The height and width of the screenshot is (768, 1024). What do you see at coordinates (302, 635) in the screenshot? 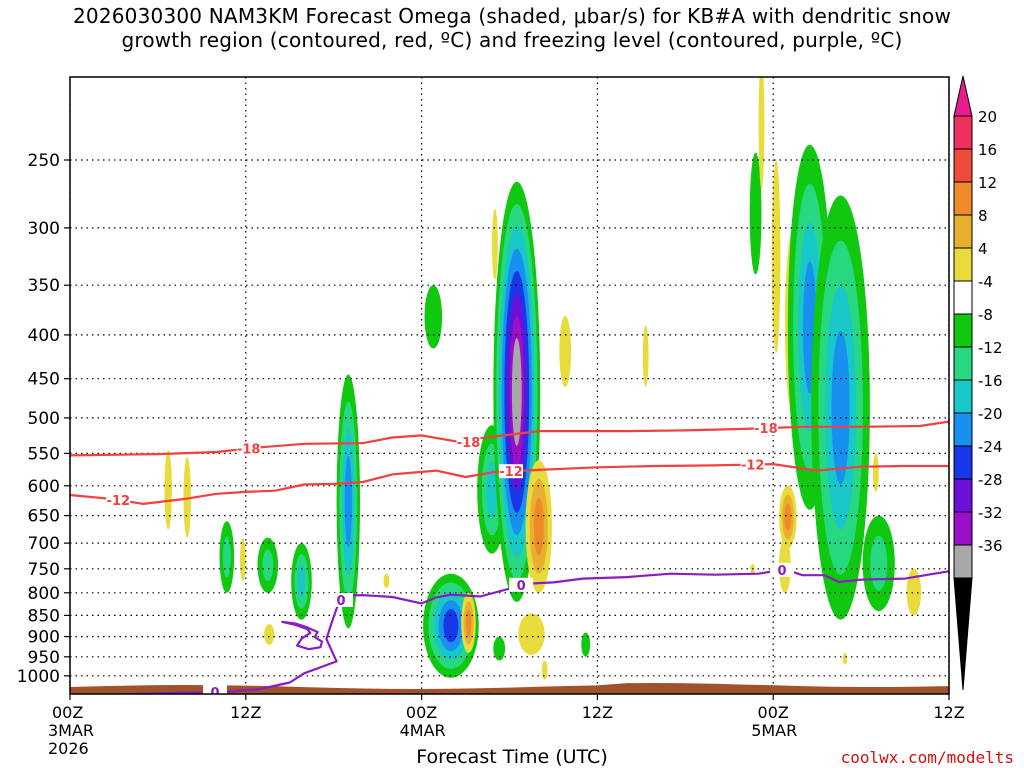
I see `freezing-level-loop` at bounding box center [302, 635].